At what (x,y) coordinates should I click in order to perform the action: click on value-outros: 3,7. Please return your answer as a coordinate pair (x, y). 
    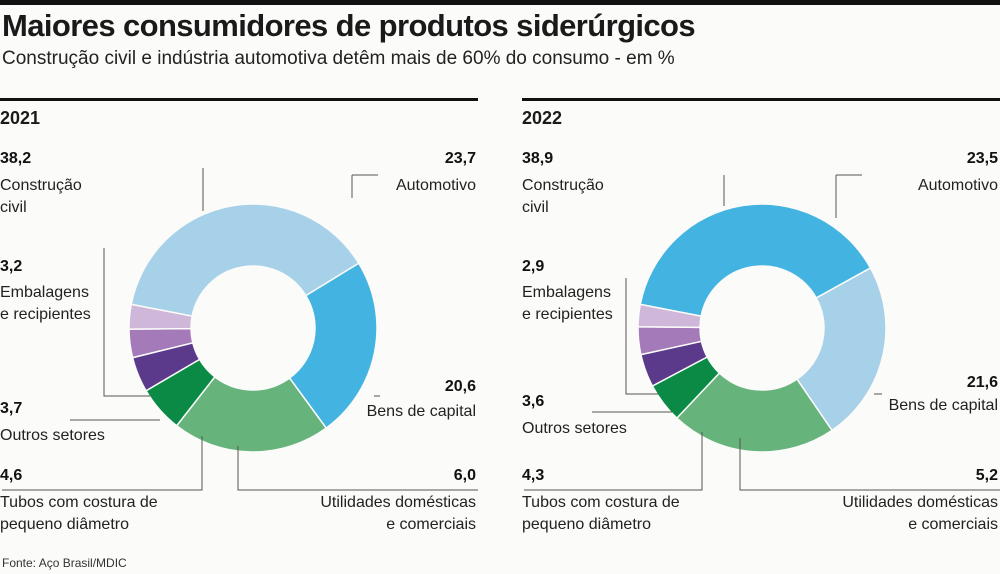
    Looking at the image, I should click on (11, 408).